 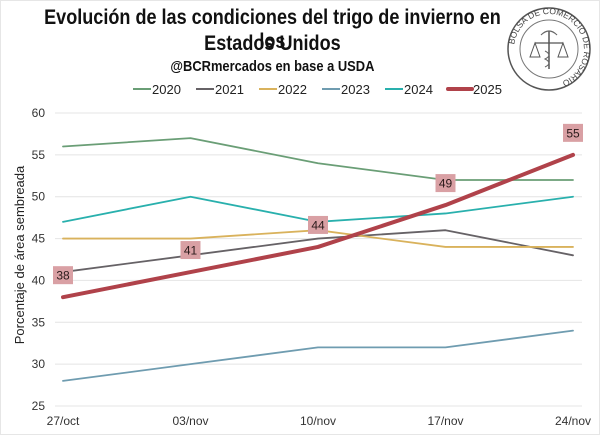 What do you see at coordinates (318, 251) in the screenshot?
I see `series-line-2021` at bounding box center [318, 251].